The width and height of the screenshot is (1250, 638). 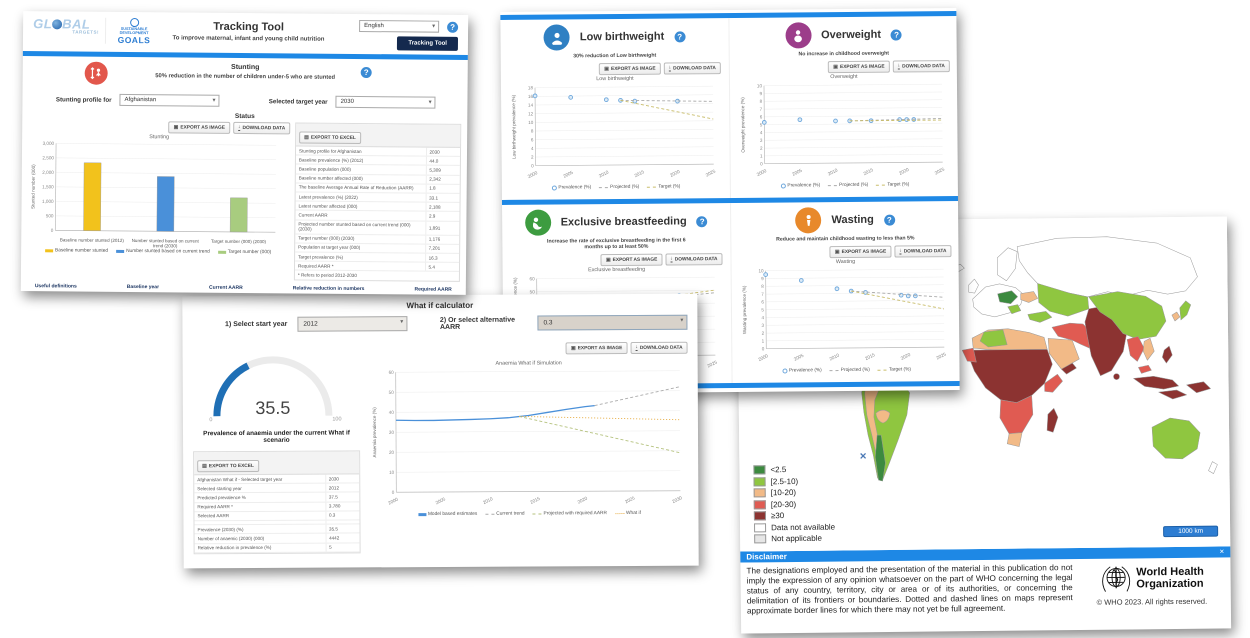 What do you see at coordinates (1145, 369) in the screenshot?
I see `map-region-malaysia` at bounding box center [1145, 369].